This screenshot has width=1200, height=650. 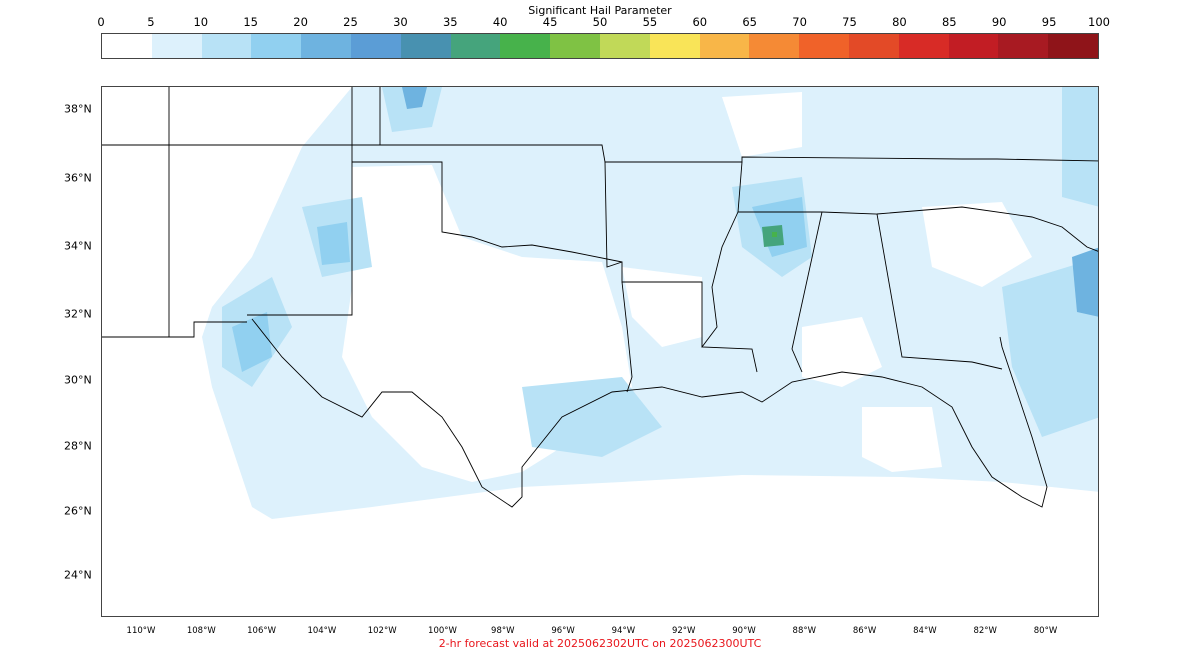 What do you see at coordinates (382, 631) in the screenshot?
I see `longitude-label: 102°W` at bounding box center [382, 631].